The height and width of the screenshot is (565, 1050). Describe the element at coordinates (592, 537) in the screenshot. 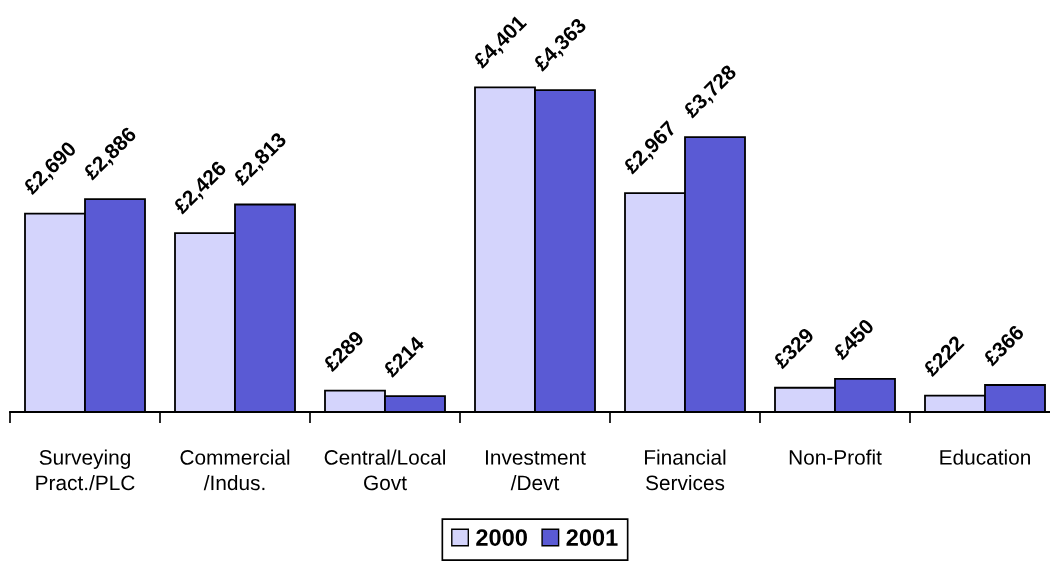

I see `legend-label: 2001` at that location.